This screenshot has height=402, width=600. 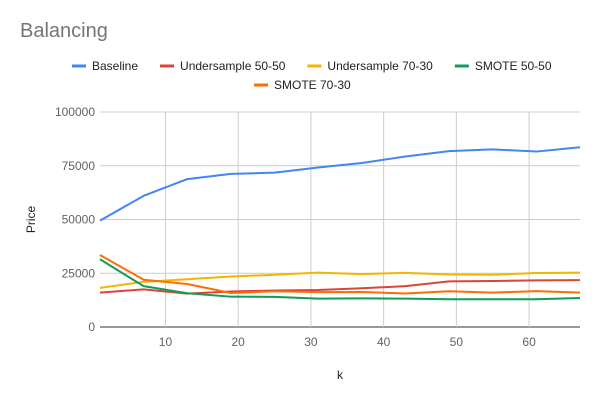 I want to click on x-tick-label: 40, so click(x=384, y=342).